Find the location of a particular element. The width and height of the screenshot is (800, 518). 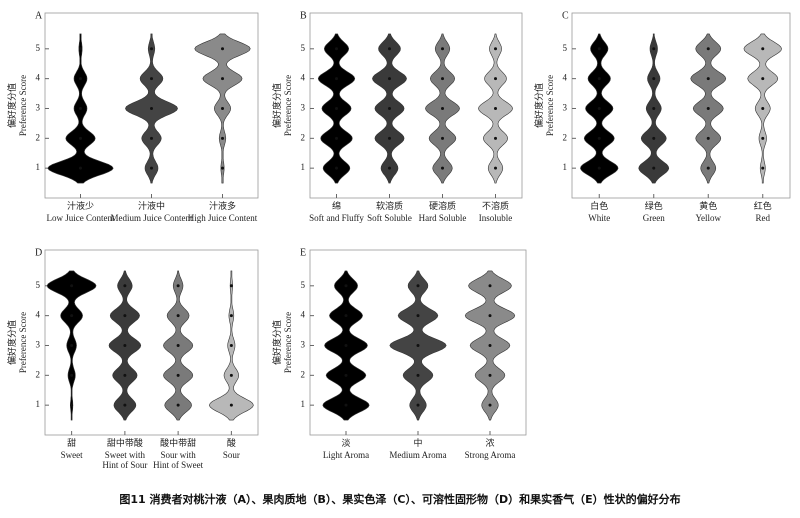

x-tick-label-zh: 汁液少 is located at coordinates (80, 205).